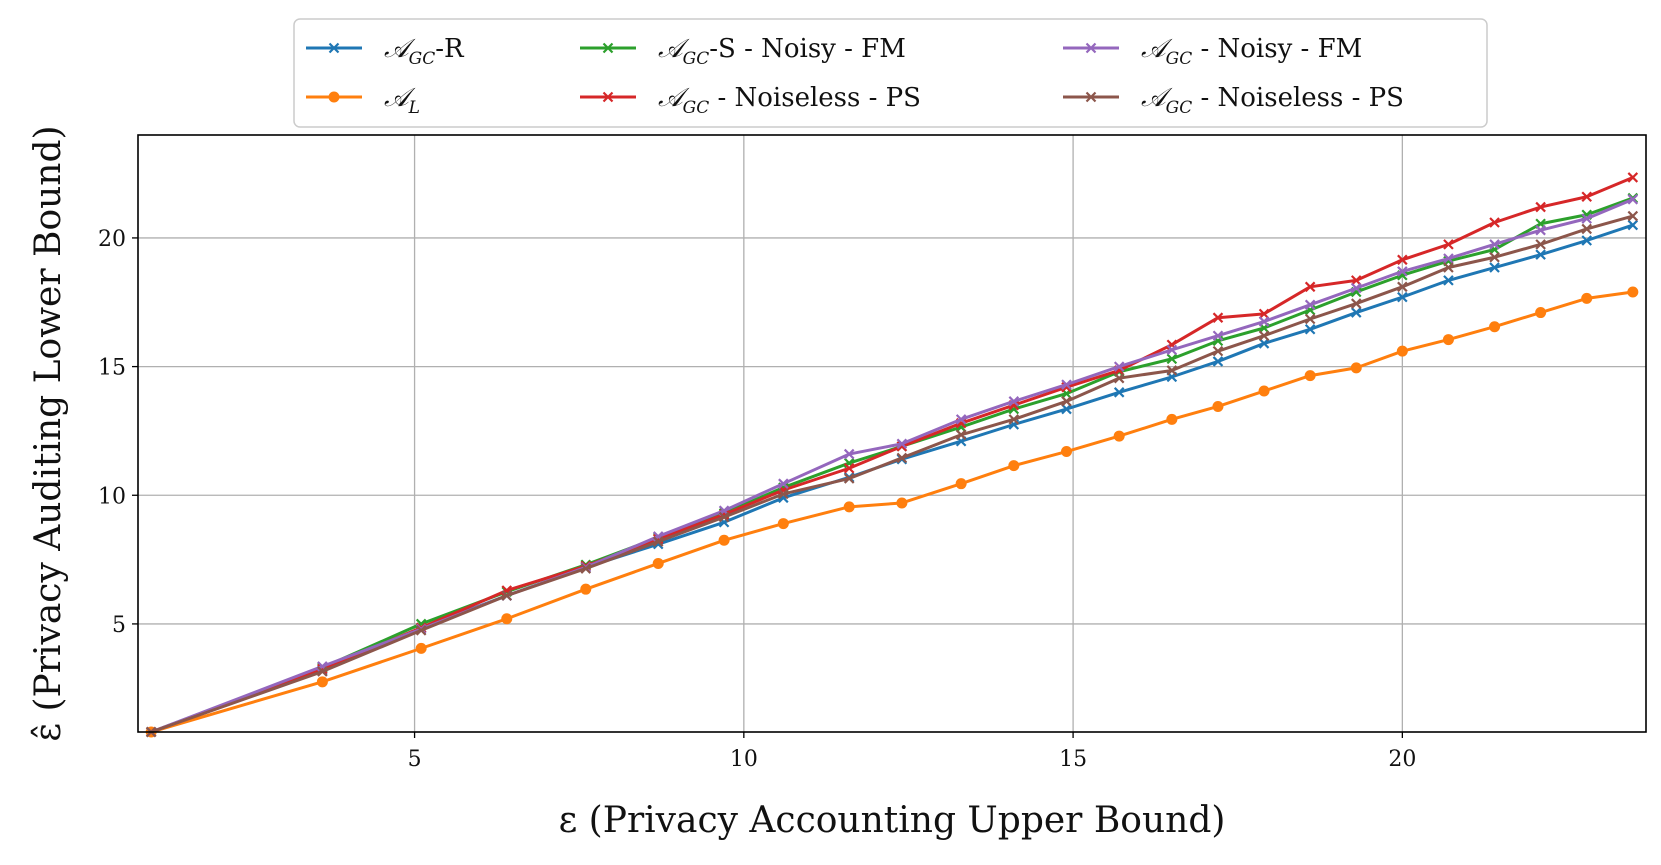 The width and height of the screenshot is (1661, 865). I want to click on legend-label-rest: - Noiseless - PS, so click(815, 98).